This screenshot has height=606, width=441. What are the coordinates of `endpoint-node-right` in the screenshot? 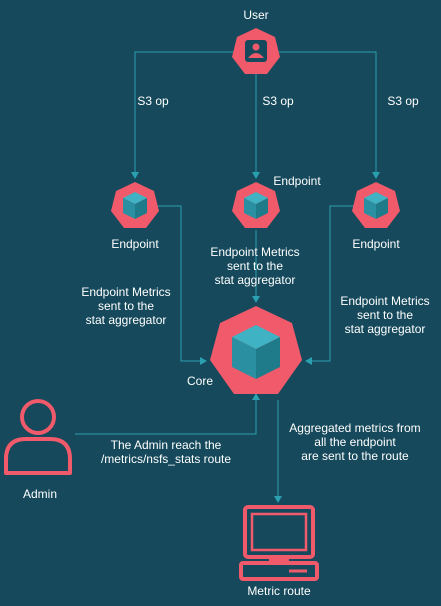 It's located at (376, 206).